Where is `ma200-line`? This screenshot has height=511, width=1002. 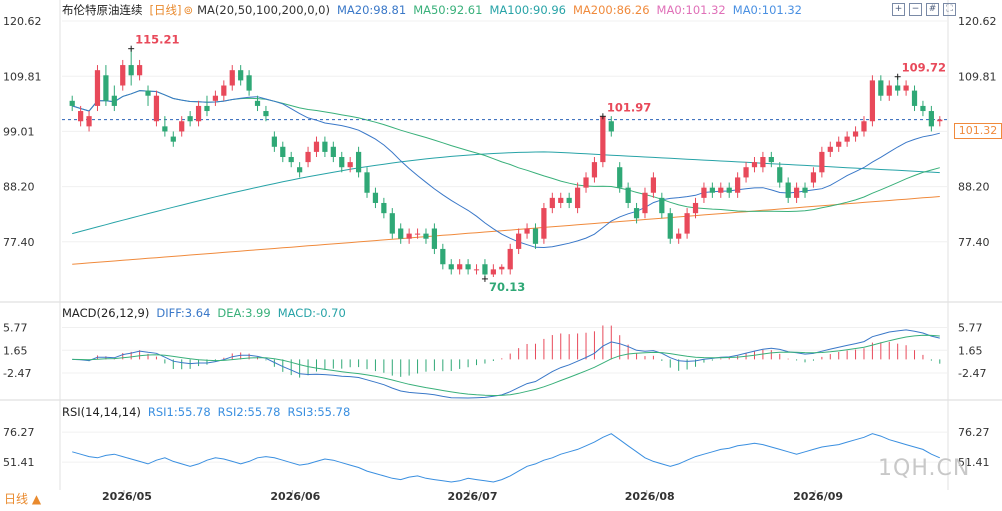 ma200-line is located at coordinates (506, 230).